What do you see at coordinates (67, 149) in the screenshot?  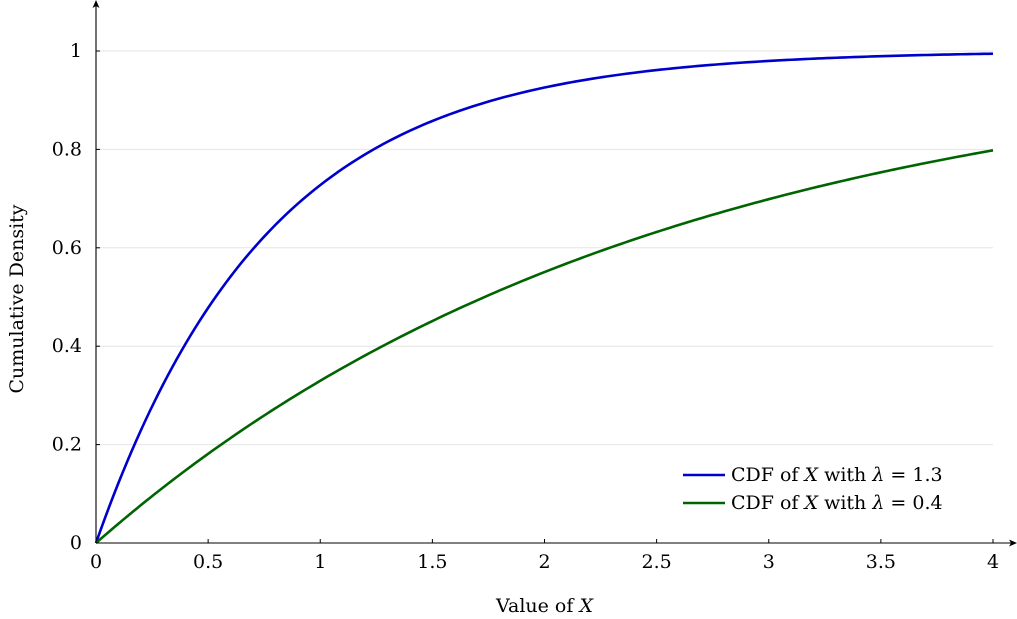 I see `y-tick-label-4: 0.8` at bounding box center [67, 149].